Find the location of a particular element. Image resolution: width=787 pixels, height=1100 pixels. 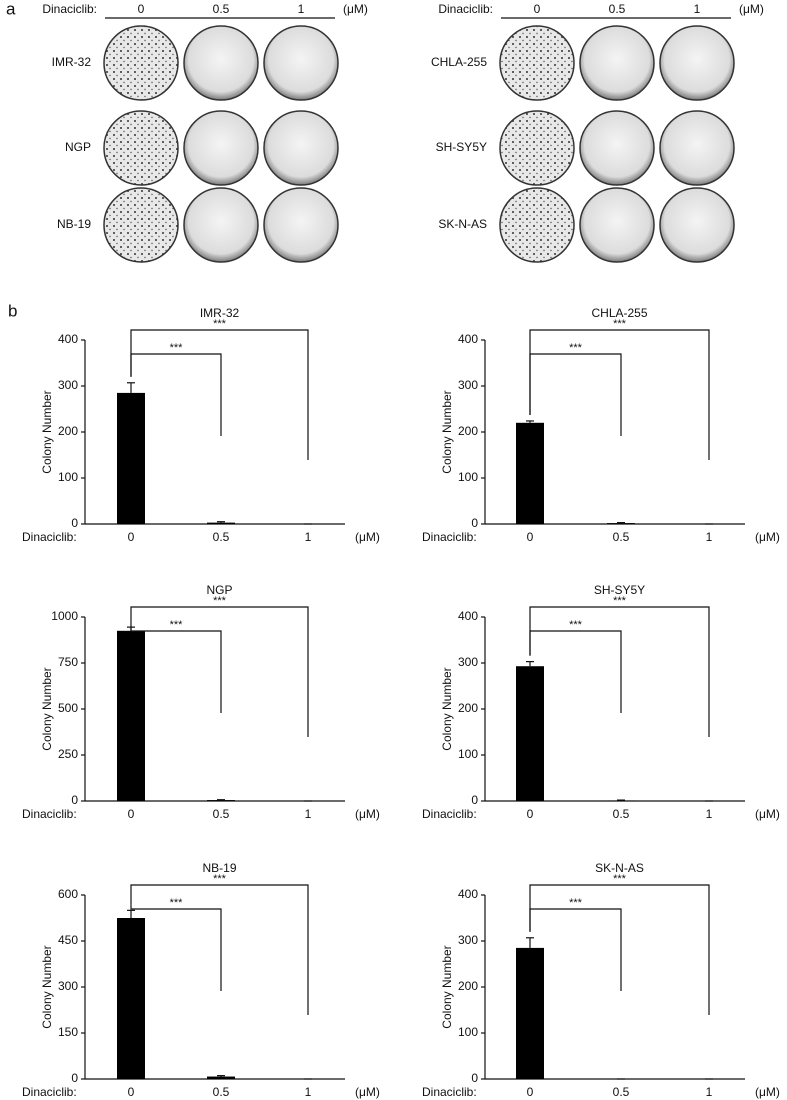

chart-title: SK-N-AS is located at coordinates (619, 868).